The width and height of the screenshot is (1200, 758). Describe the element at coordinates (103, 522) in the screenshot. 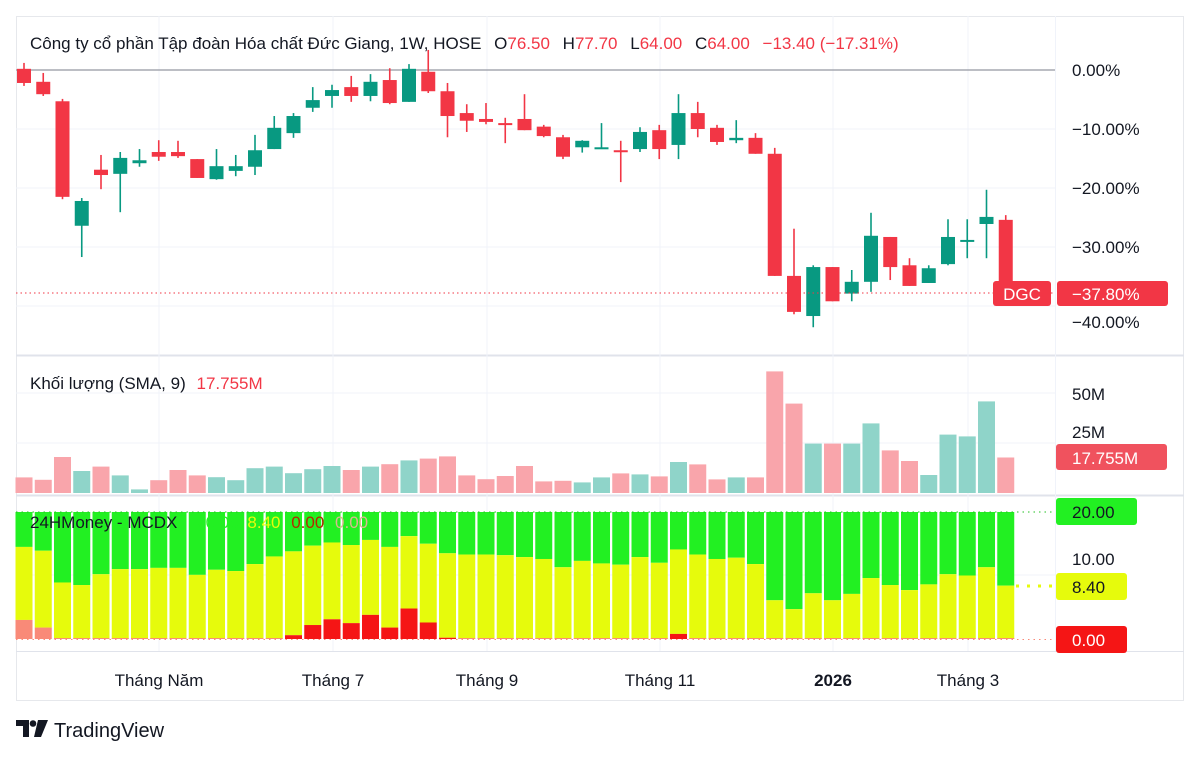

I see `mcdx-label: 24HMoney - MCDX` at that location.